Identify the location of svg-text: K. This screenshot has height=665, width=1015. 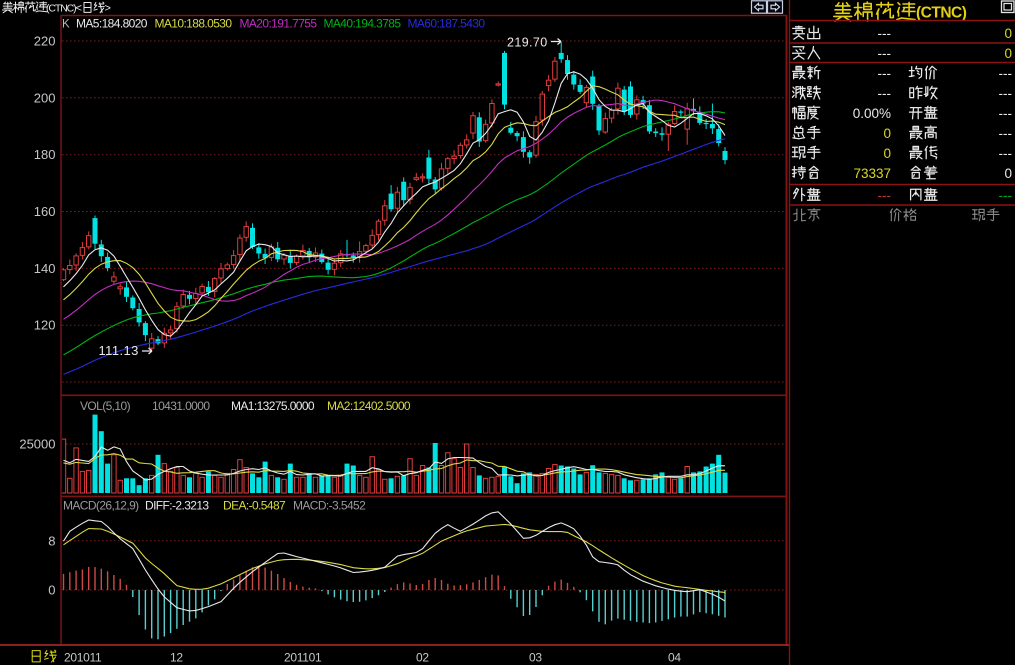
(66, 25).